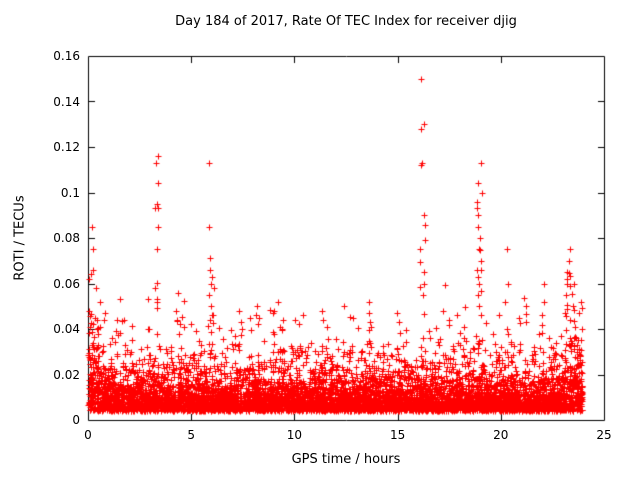 The image size is (640, 480). What do you see at coordinates (70, 192) in the screenshot?
I see `y-tick-label: 0.1` at bounding box center [70, 192].